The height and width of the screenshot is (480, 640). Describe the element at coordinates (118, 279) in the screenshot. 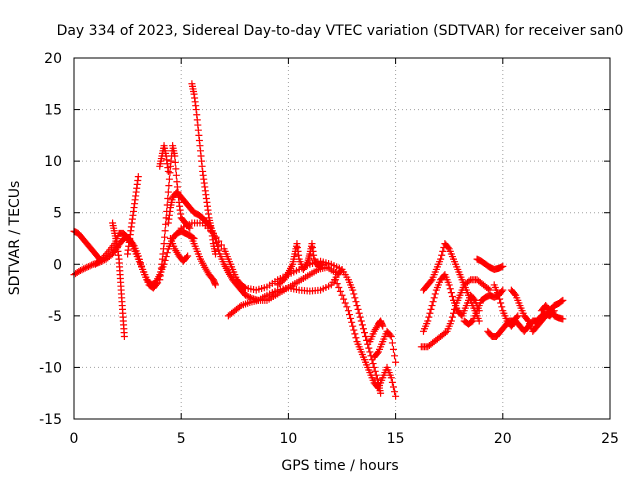

I see `series-s4` at that location.